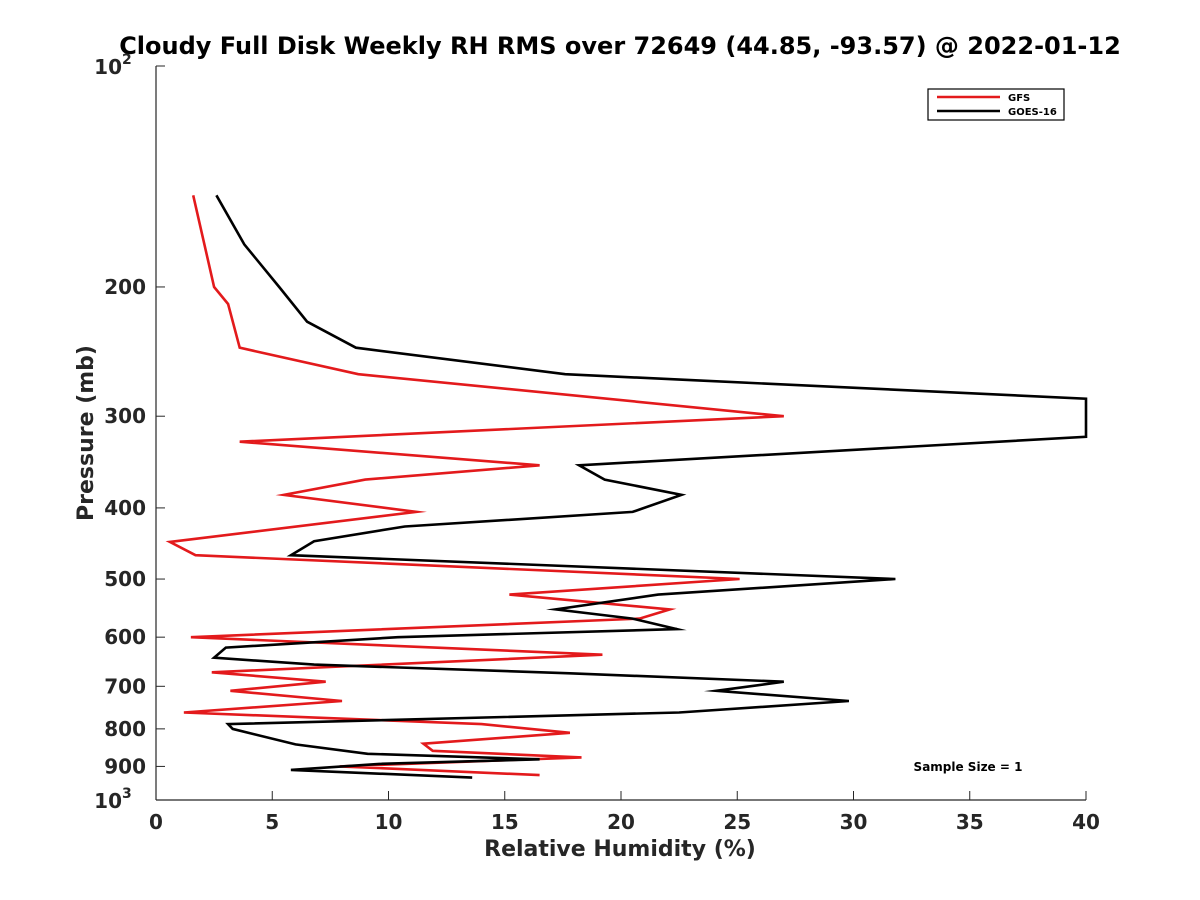 This screenshot has width=1200, height=900. What do you see at coordinates (1019, 98) in the screenshot?
I see `legend-label: GFS` at bounding box center [1019, 98].